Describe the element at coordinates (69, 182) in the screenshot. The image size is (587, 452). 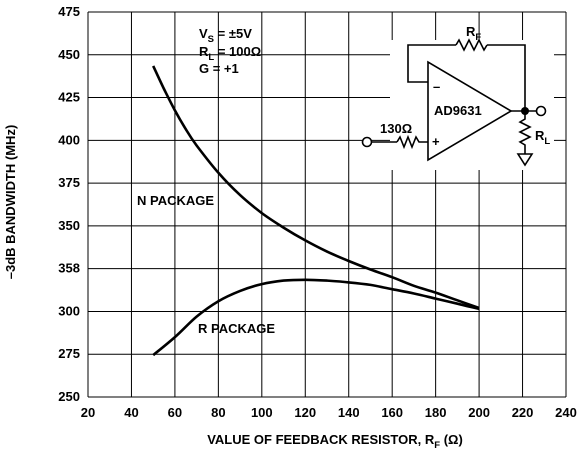
I see `y-tick-label: 375` at that location.